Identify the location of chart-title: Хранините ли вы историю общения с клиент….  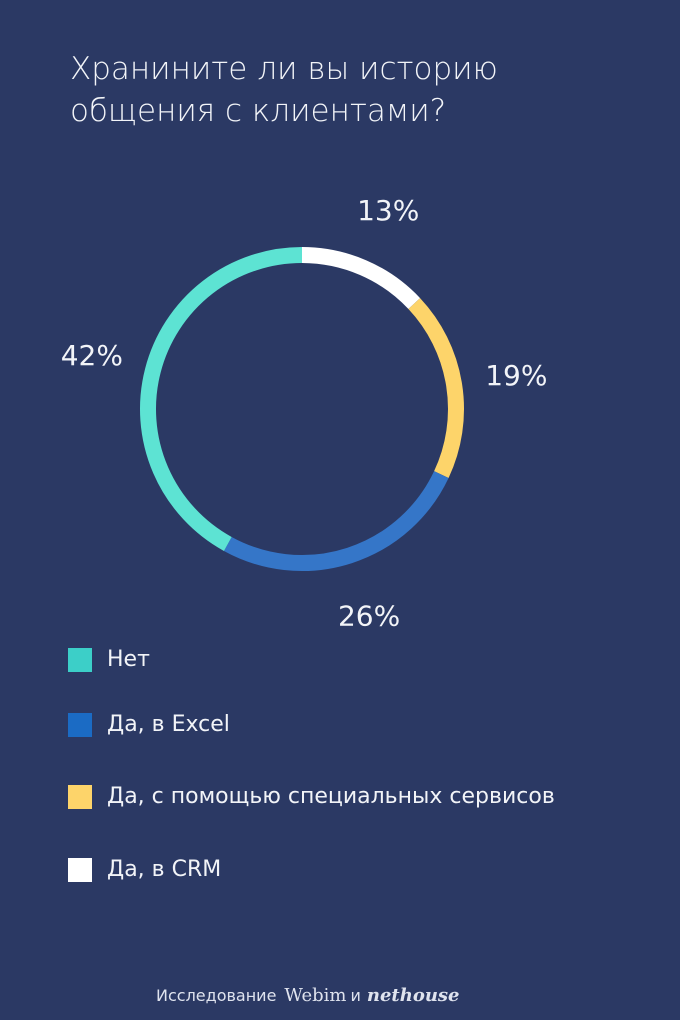
(284, 90).